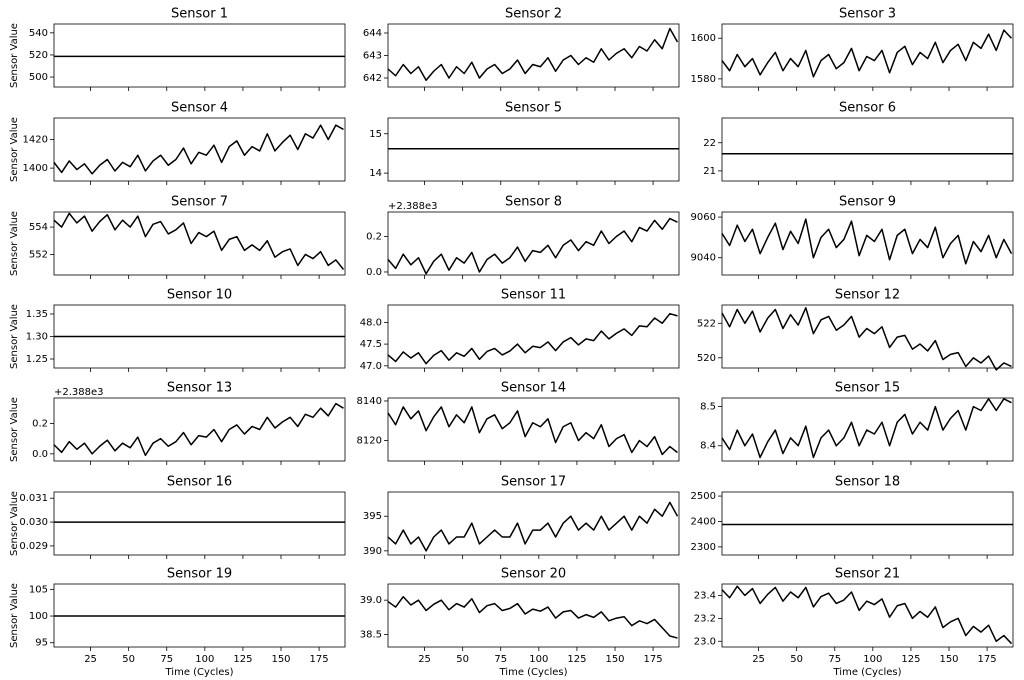 This screenshot has width=1024, height=680. I want to click on subplot-title: Sensor 19, so click(199, 574).